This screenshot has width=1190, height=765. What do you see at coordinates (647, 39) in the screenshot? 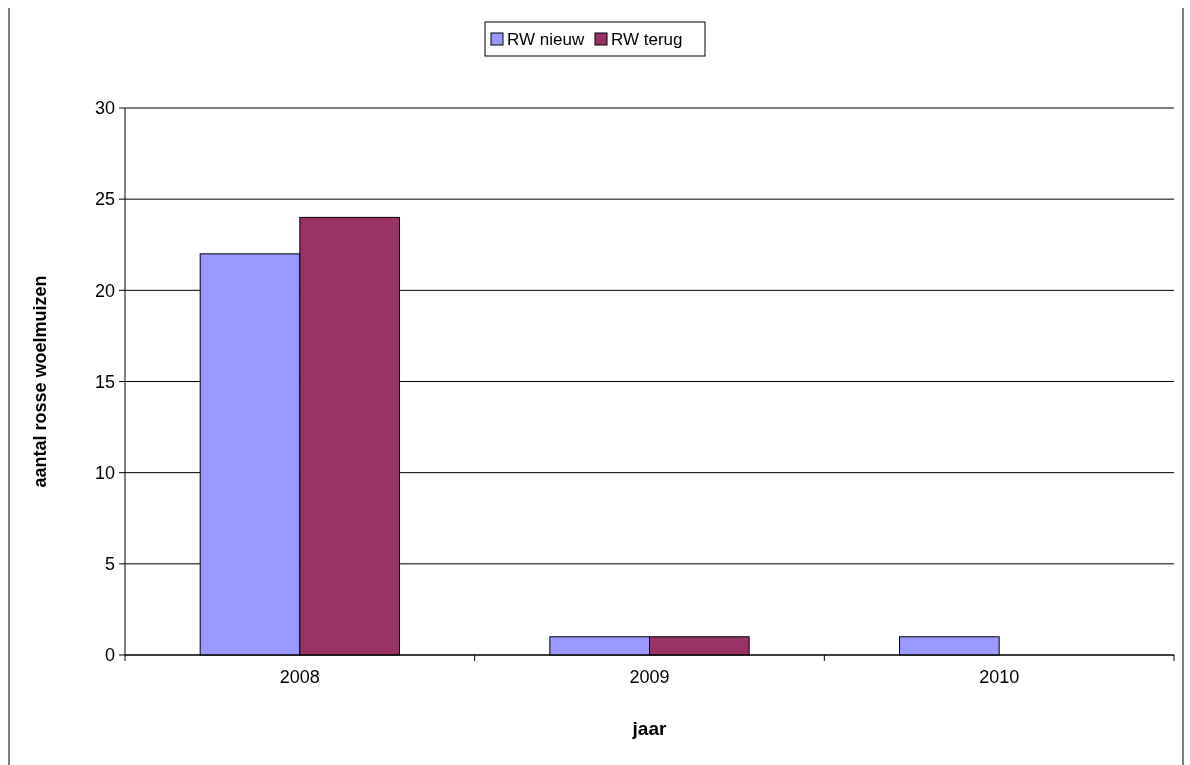
I see `legend-label: RW terug` at bounding box center [647, 39].